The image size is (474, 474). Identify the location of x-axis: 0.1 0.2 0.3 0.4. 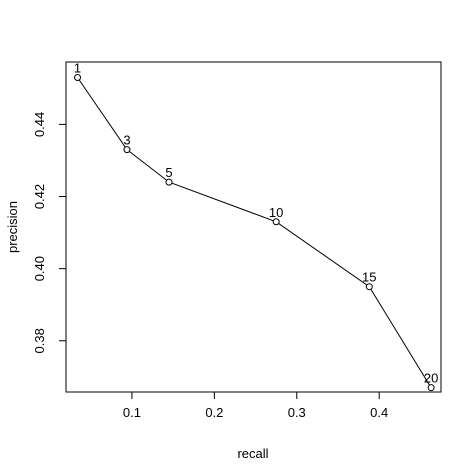
(255, 406).